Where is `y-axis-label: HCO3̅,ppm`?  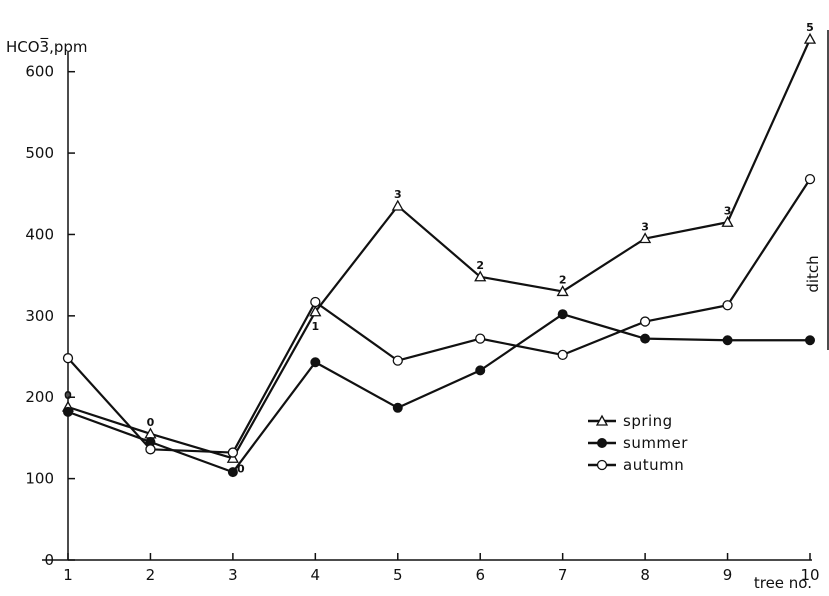 y-axis-label: HCO3̅,ppm is located at coordinates (47, 46).